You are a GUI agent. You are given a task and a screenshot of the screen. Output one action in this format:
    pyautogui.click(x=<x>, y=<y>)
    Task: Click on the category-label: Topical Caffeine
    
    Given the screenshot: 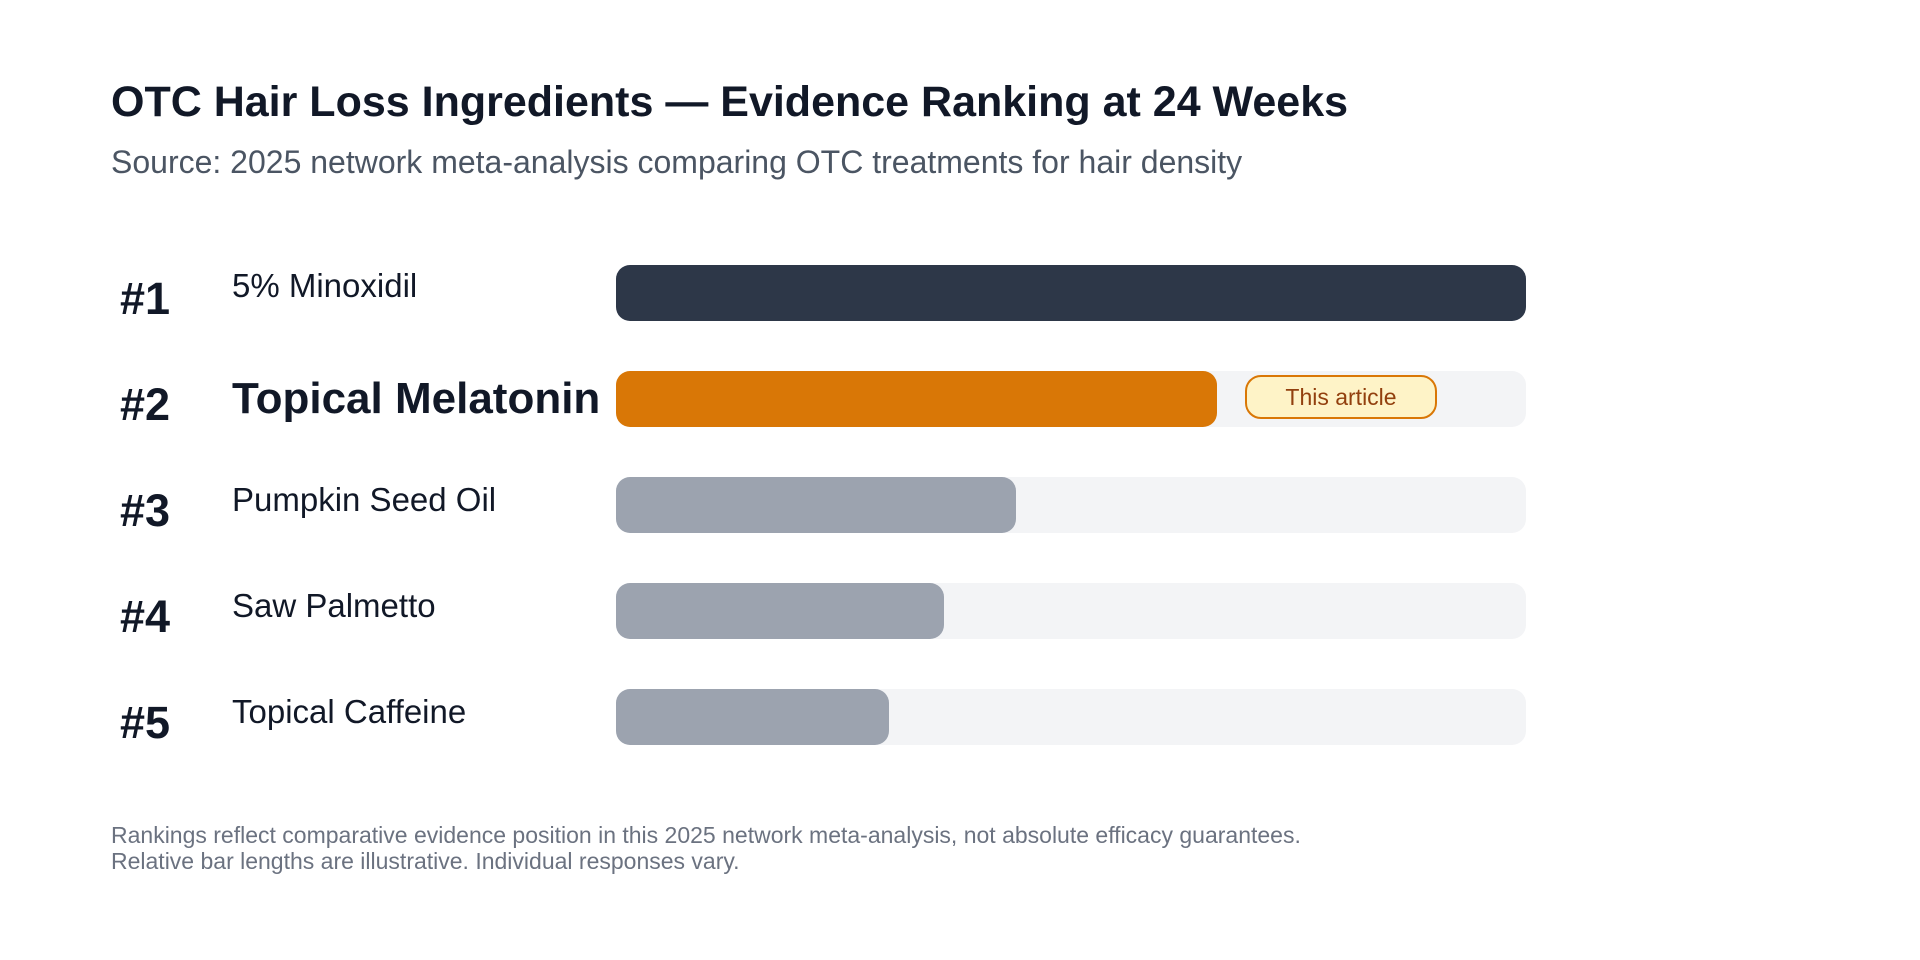 What is the action you would take?
    pyautogui.click(x=349, y=711)
    